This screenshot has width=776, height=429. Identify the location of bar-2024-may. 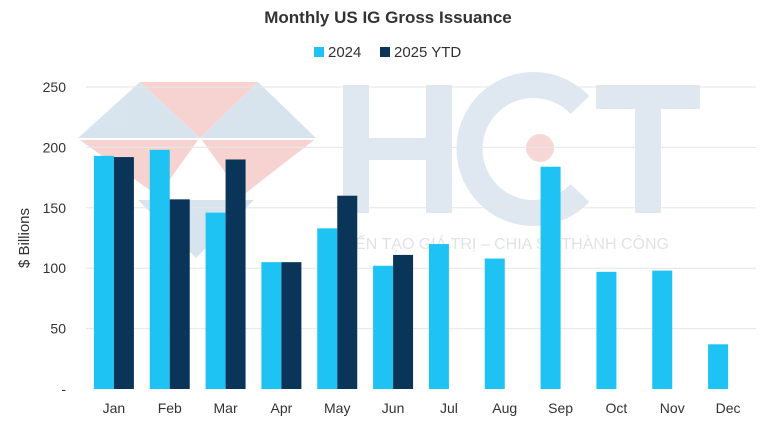
(327, 308).